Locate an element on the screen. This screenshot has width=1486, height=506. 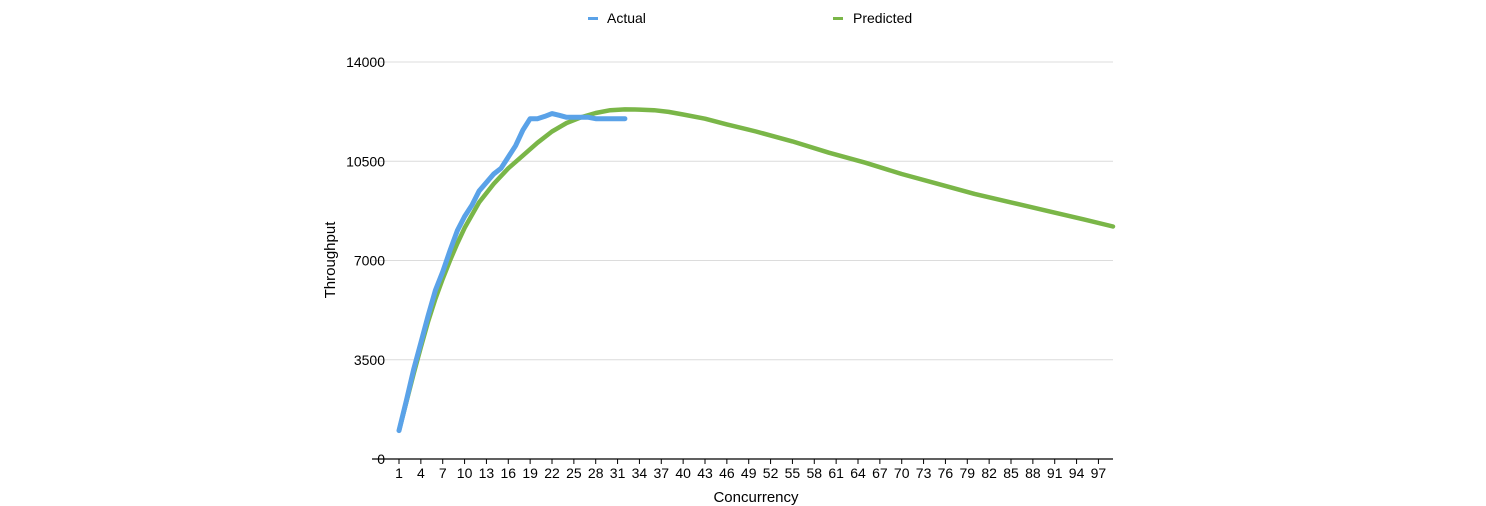
y-axis-title: Throughput is located at coordinates (330, 260).